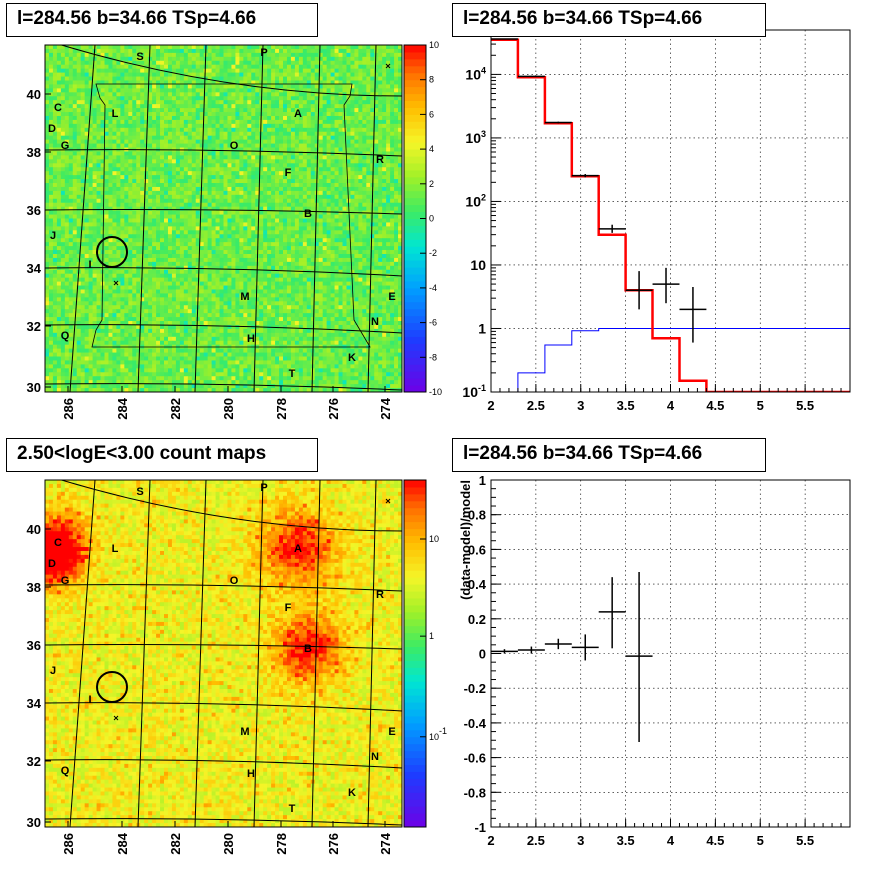 Image resolution: width=896 pixels, height=872 pixels. I want to click on source-label-A: A, so click(298, 114).